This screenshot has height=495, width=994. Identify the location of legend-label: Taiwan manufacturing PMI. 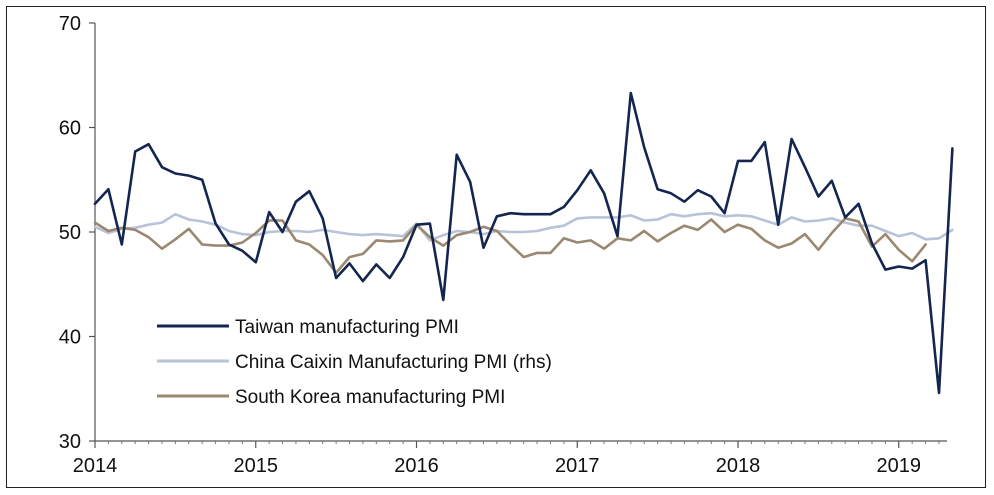
(347, 327).